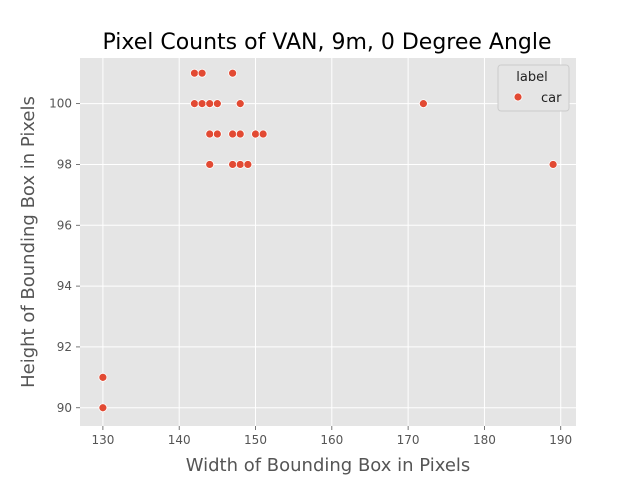 This screenshot has width=640, height=480. What do you see at coordinates (484, 440) in the screenshot?
I see `x-tick-label: 180` at bounding box center [484, 440].